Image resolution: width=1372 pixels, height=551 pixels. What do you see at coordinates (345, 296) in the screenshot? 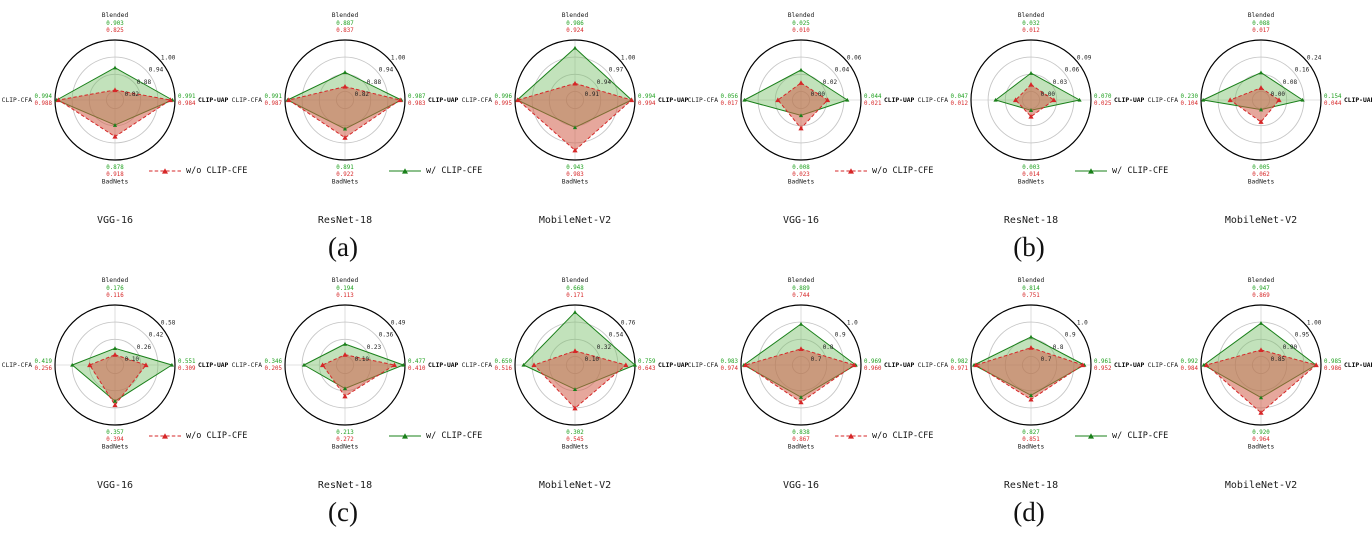
I see `value-without-blended: 0.113` at bounding box center [345, 296].